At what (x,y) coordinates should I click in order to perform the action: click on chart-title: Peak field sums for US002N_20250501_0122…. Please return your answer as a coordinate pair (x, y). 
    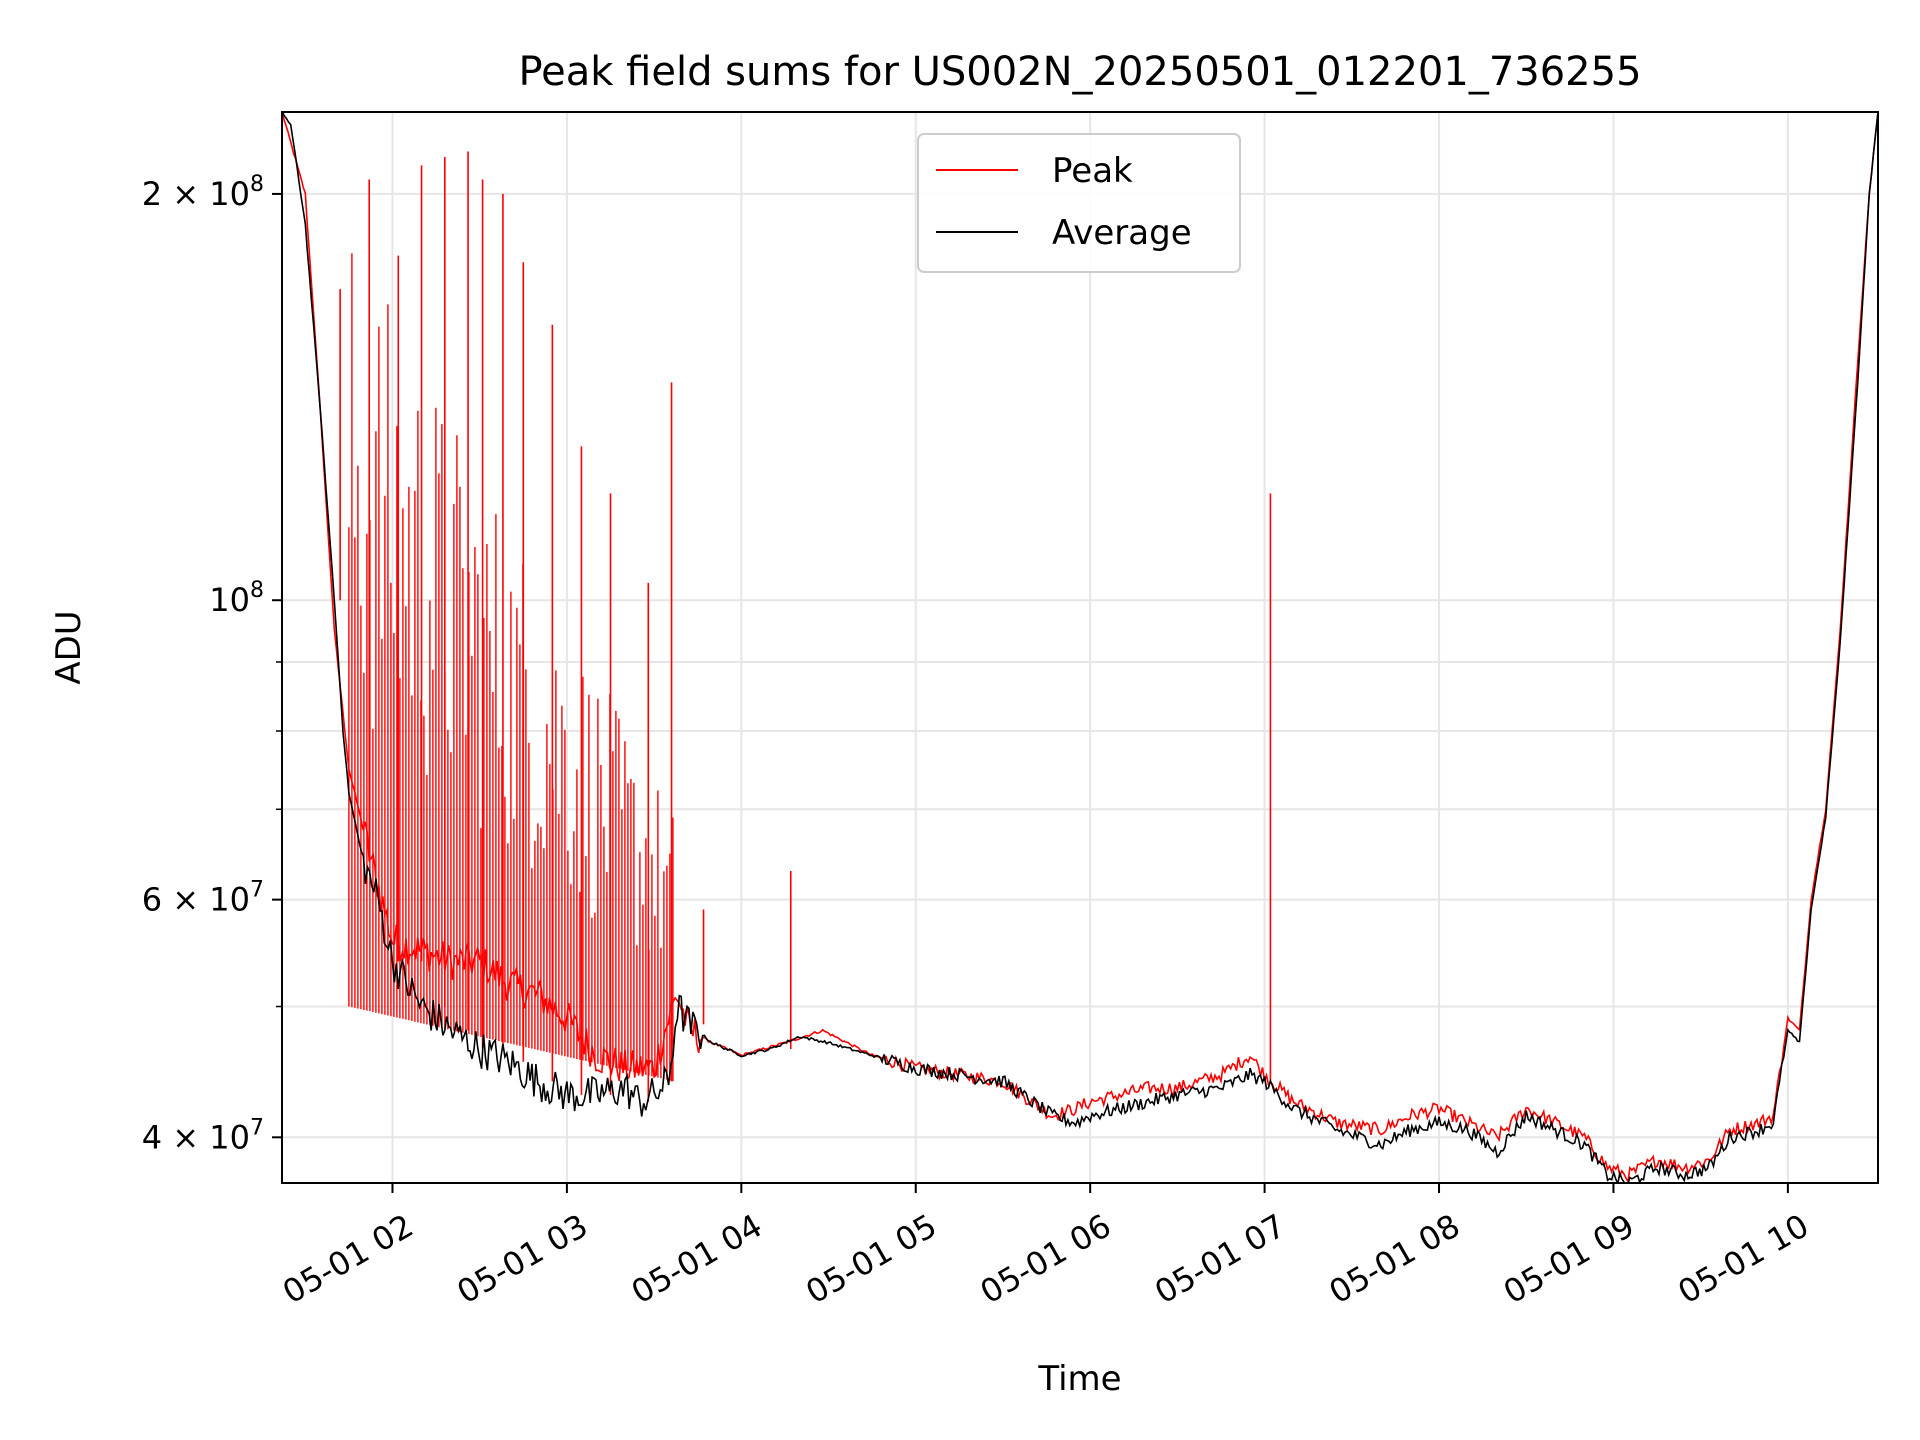
    Looking at the image, I should click on (1079, 72).